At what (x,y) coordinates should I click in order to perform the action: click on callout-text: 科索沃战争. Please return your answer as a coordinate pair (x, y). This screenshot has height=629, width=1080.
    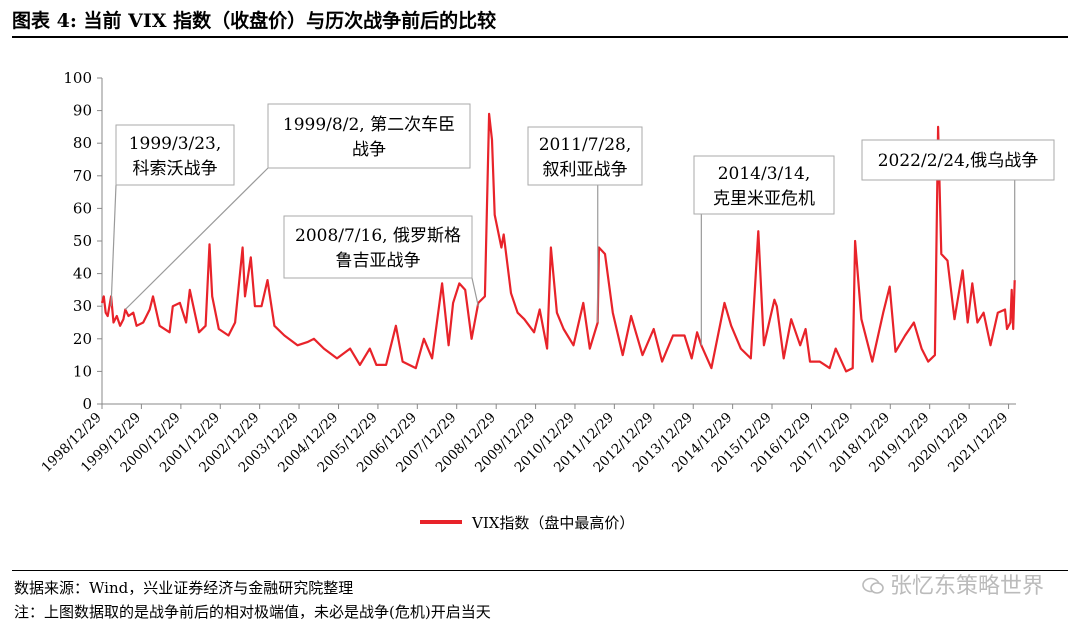
    Looking at the image, I should click on (175, 169).